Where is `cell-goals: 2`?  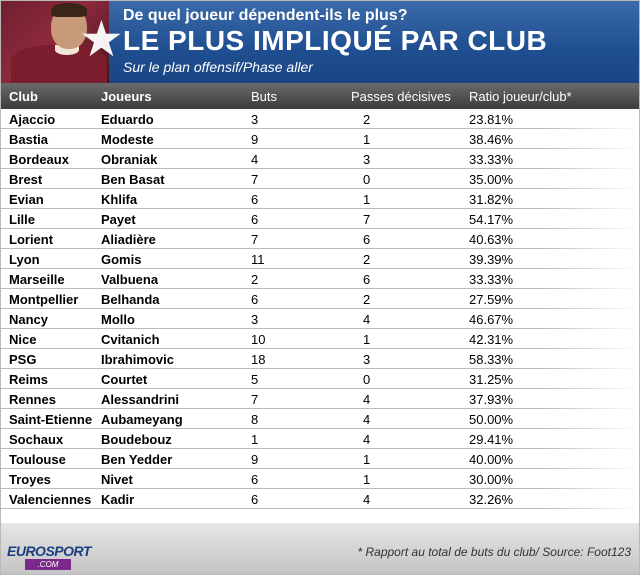
cell-goals: 2 is located at coordinates (255, 279).